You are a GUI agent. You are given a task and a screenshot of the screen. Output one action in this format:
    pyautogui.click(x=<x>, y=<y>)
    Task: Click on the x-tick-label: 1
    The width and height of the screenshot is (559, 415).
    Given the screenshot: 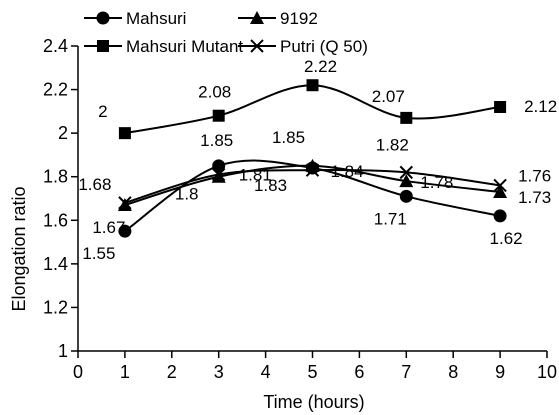 What is the action you would take?
    pyautogui.click(x=125, y=372)
    